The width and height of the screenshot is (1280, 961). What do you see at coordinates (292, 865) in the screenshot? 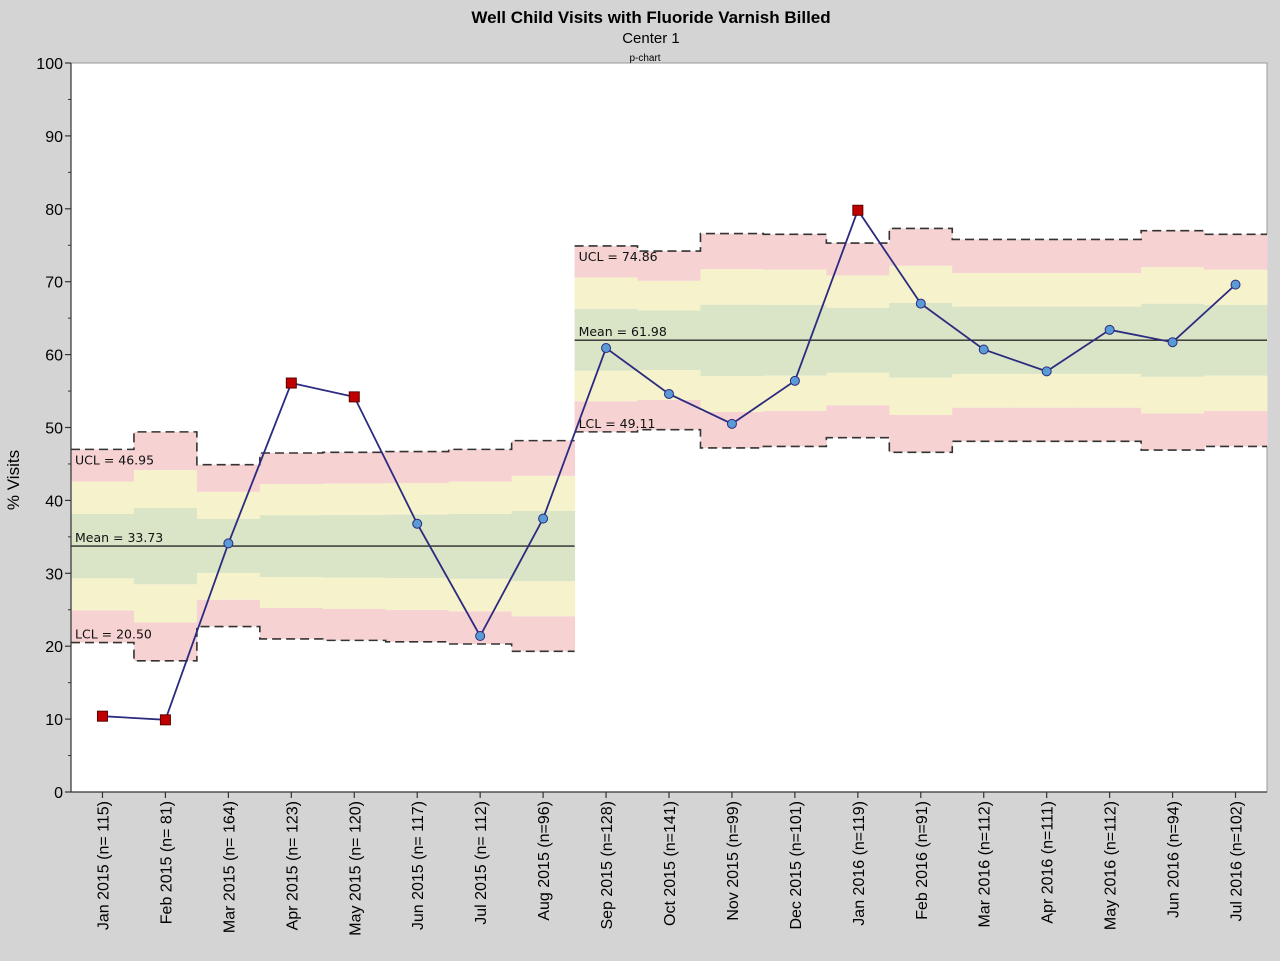
I see `x-tick-label: Apr 2015 (n= 123)` at bounding box center [292, 865].